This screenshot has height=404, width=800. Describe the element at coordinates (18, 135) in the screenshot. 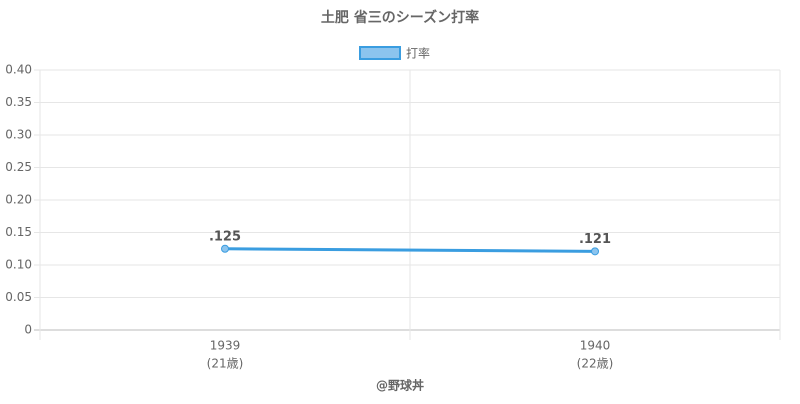

I see `y-tick-label: 0.30` at that location.